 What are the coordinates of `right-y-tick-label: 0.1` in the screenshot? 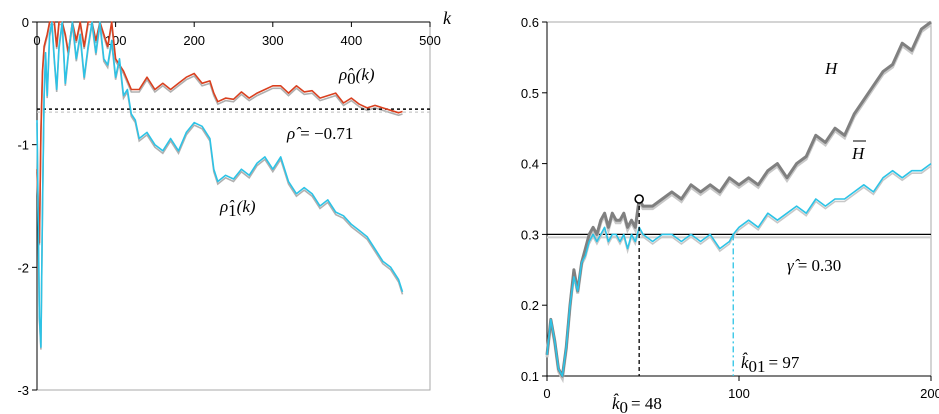 It's located at (530, 376).